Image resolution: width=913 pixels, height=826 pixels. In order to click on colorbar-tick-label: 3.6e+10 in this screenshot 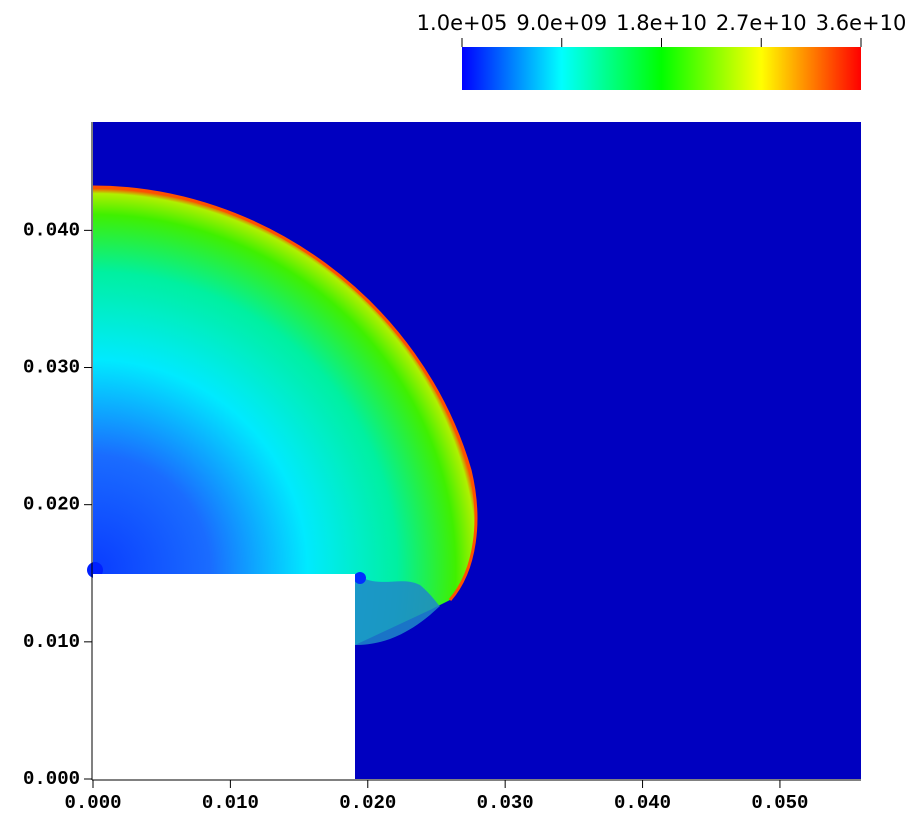, I will do `click(861, 23)`.